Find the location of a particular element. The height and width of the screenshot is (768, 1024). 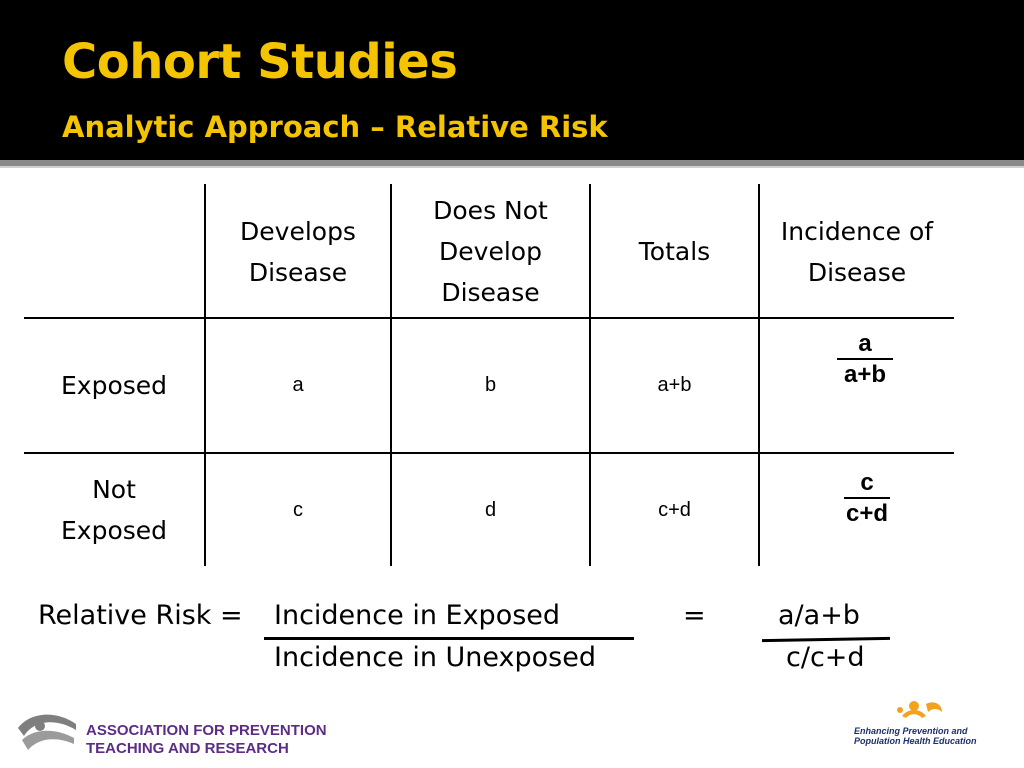

table-cell: b is located at coordinates (490, 385).